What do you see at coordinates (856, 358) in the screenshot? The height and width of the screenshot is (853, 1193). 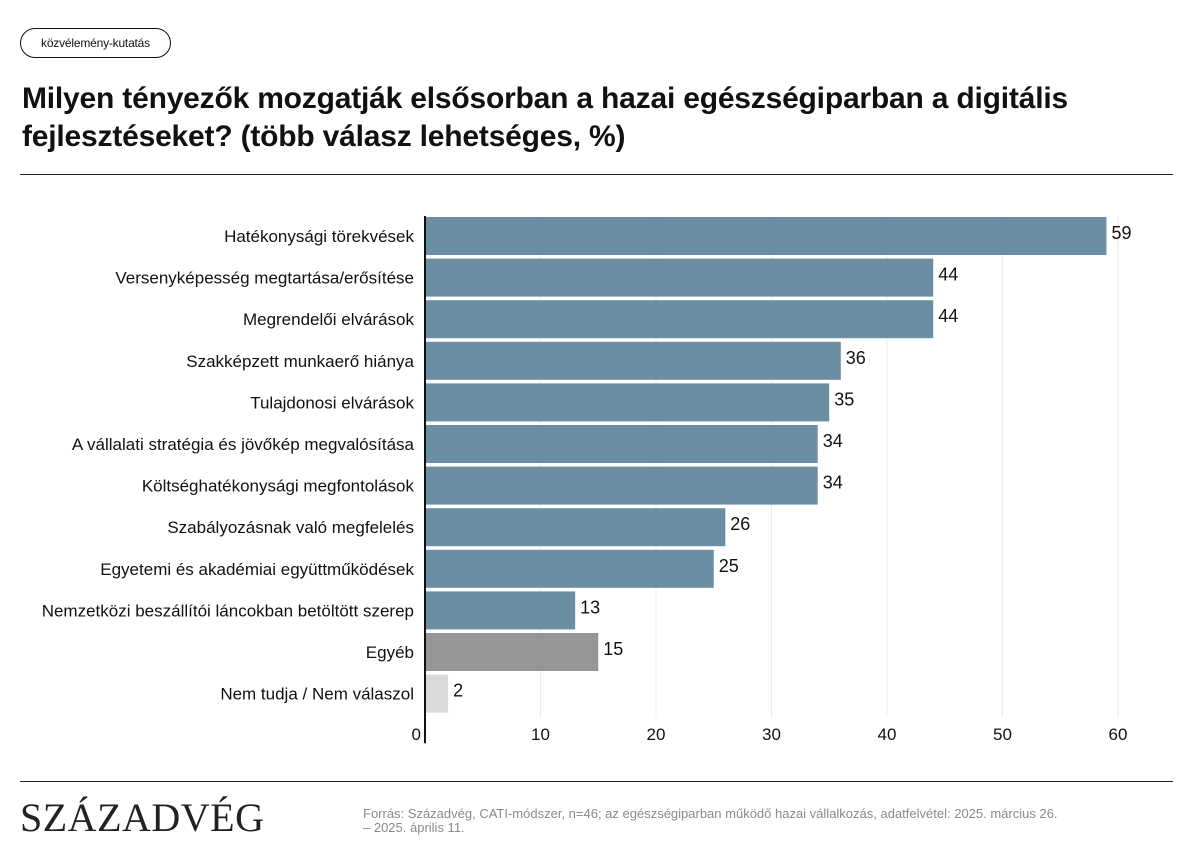 I see `value-label: 36` at bounding box center [856, 358].